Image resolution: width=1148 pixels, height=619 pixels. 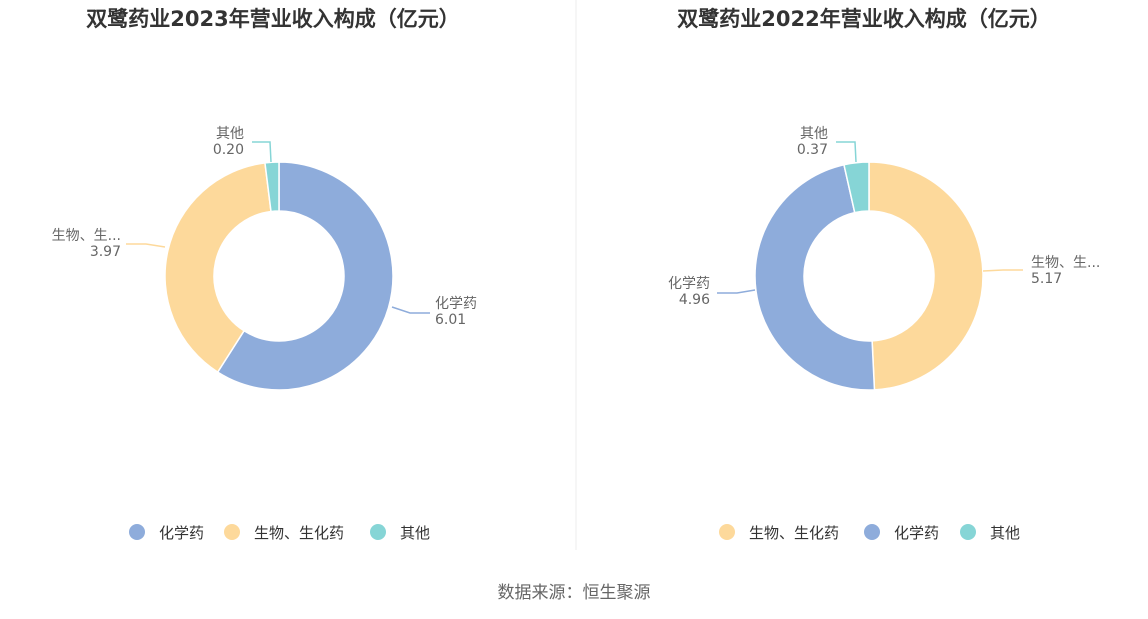 What do you see at coordinates (228, 150) in the screenshot?
I see `slice-label-value: 0.20` at bounding box center [228, 150].